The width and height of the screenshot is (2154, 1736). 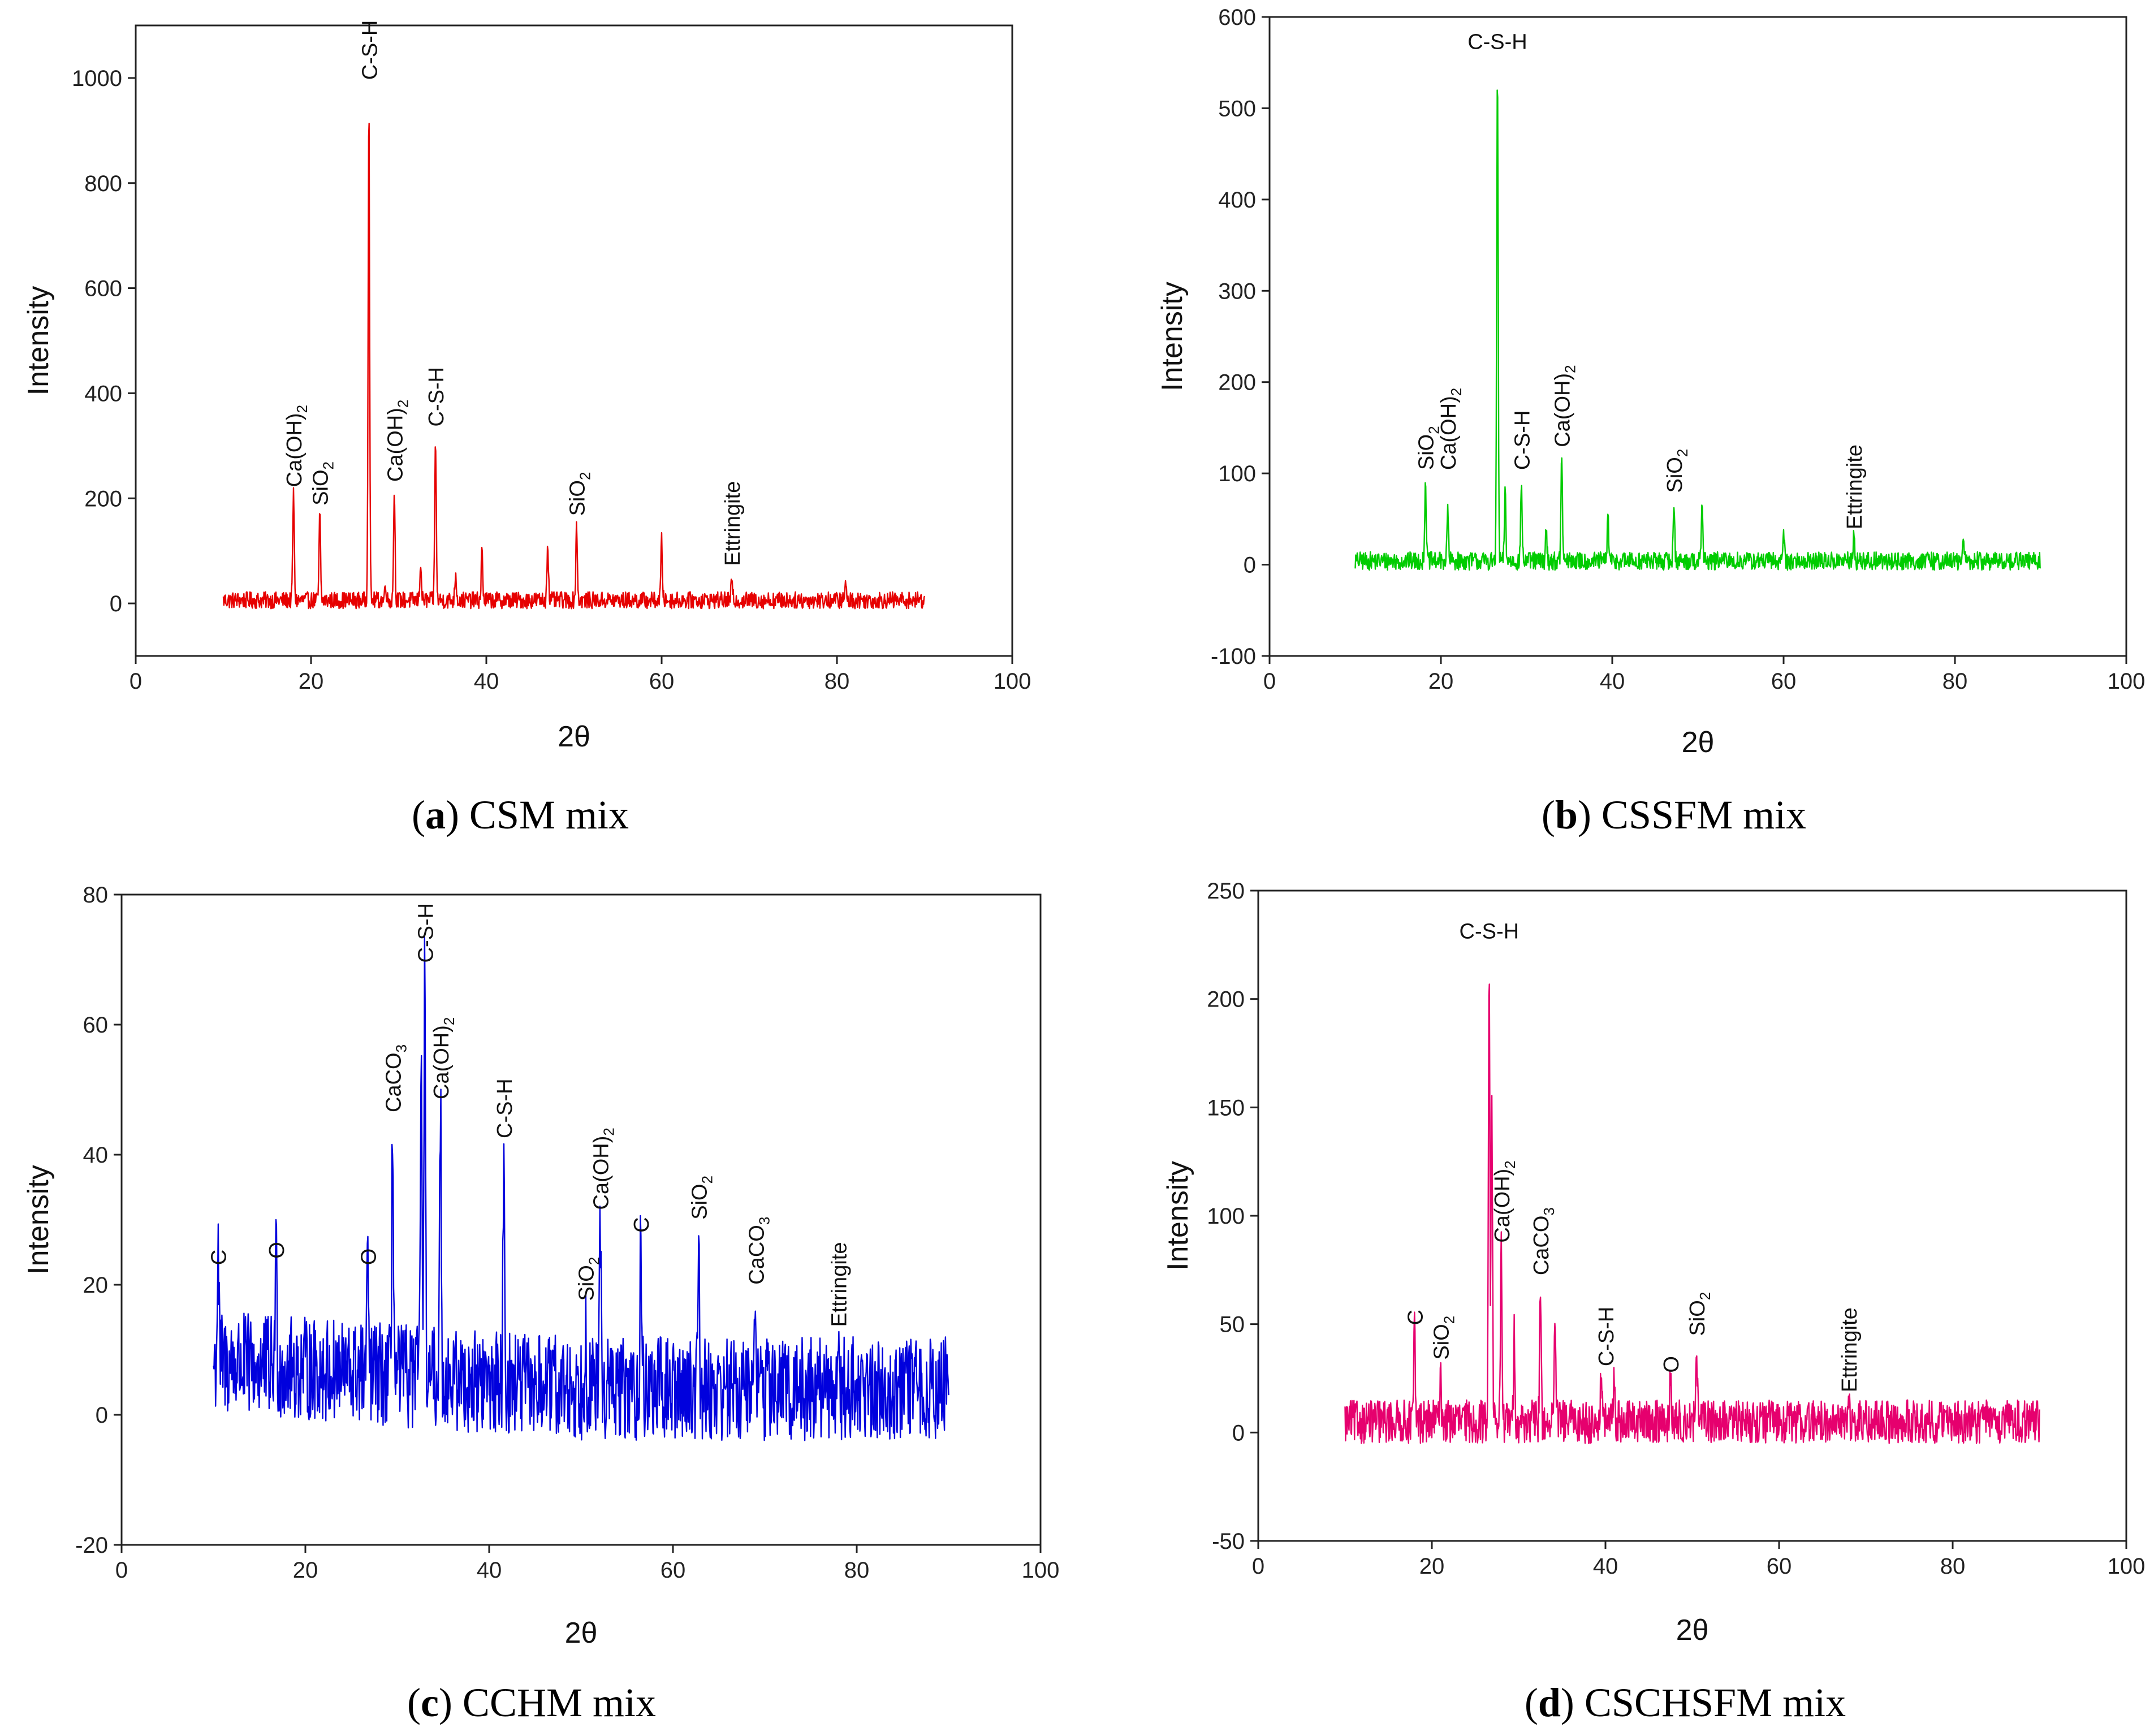 I want to click on y-tick-label: 20, so click(x=96, y=1285).